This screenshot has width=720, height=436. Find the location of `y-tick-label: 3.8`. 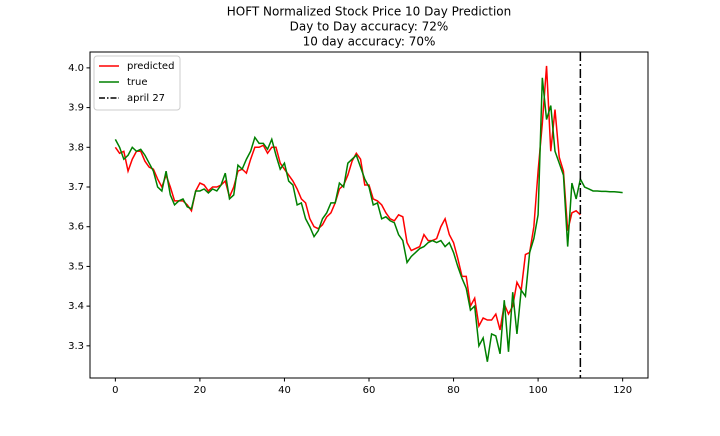

y-tick-label: 3.8 is located at coordinates (76, 147).